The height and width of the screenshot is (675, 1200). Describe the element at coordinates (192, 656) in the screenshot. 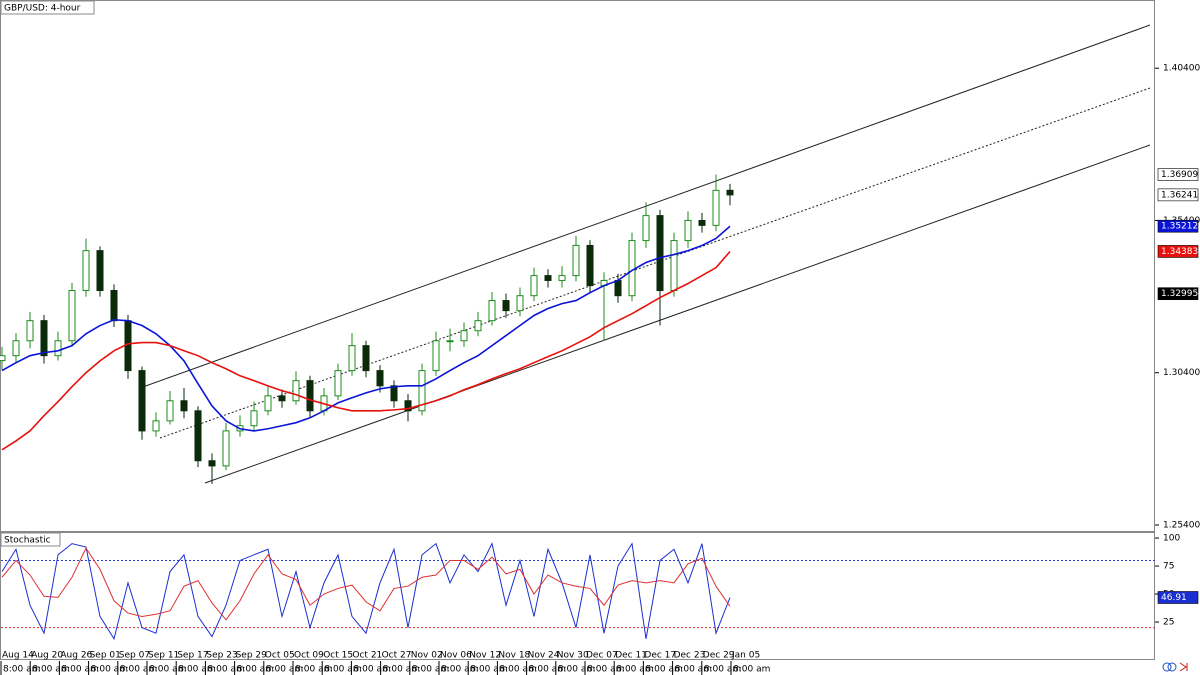

I see `x-date-label: Sep 17` at that location.